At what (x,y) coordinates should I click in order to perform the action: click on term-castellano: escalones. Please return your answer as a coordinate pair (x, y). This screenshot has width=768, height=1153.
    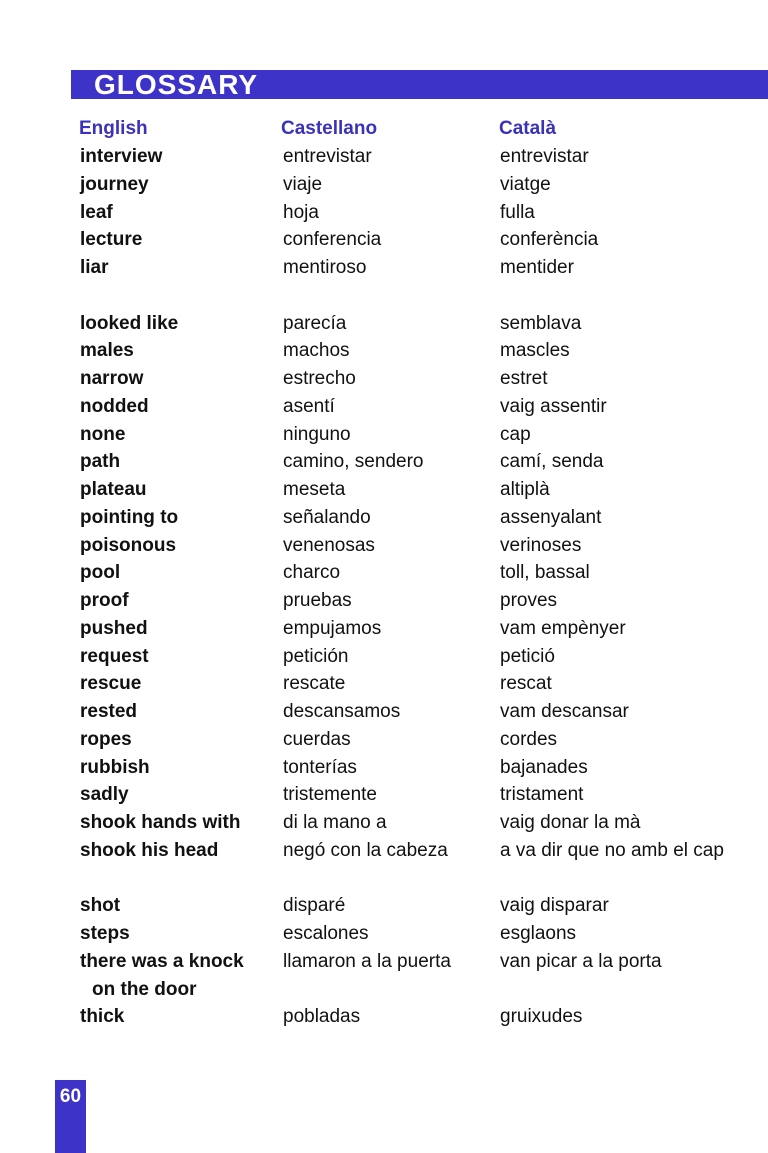
    Looking at the image, I should click on (326, 933).